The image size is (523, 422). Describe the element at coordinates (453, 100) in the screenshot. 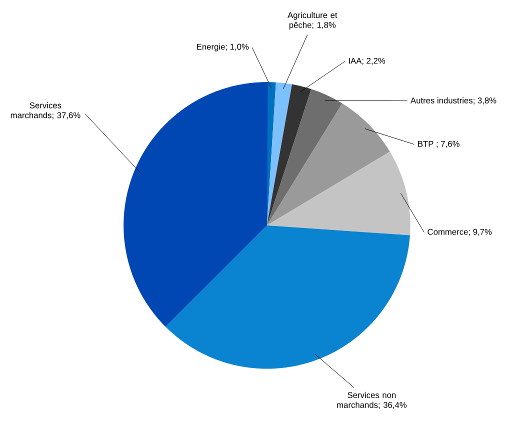

I see `slice-label: Autres industries; 3,8%` at that location.